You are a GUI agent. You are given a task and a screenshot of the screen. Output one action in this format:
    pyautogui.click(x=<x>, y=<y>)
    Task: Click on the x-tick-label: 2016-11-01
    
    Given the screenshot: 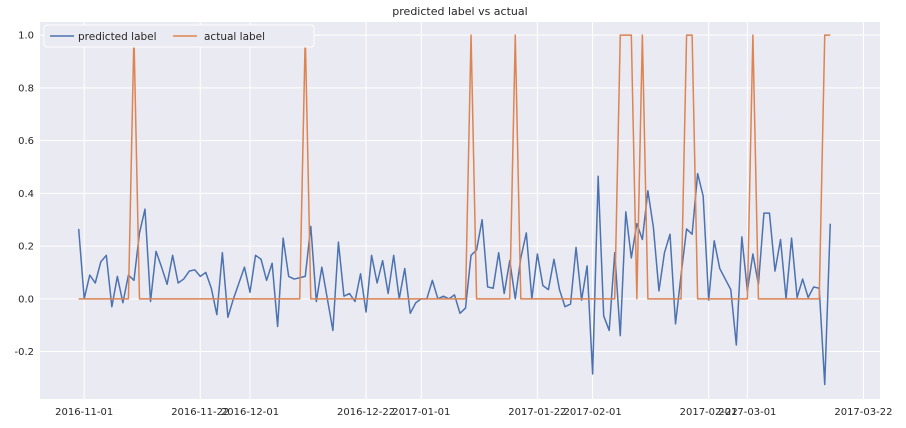 What is the action you would take?
    pyautogui.click(x=84, y=412)
    